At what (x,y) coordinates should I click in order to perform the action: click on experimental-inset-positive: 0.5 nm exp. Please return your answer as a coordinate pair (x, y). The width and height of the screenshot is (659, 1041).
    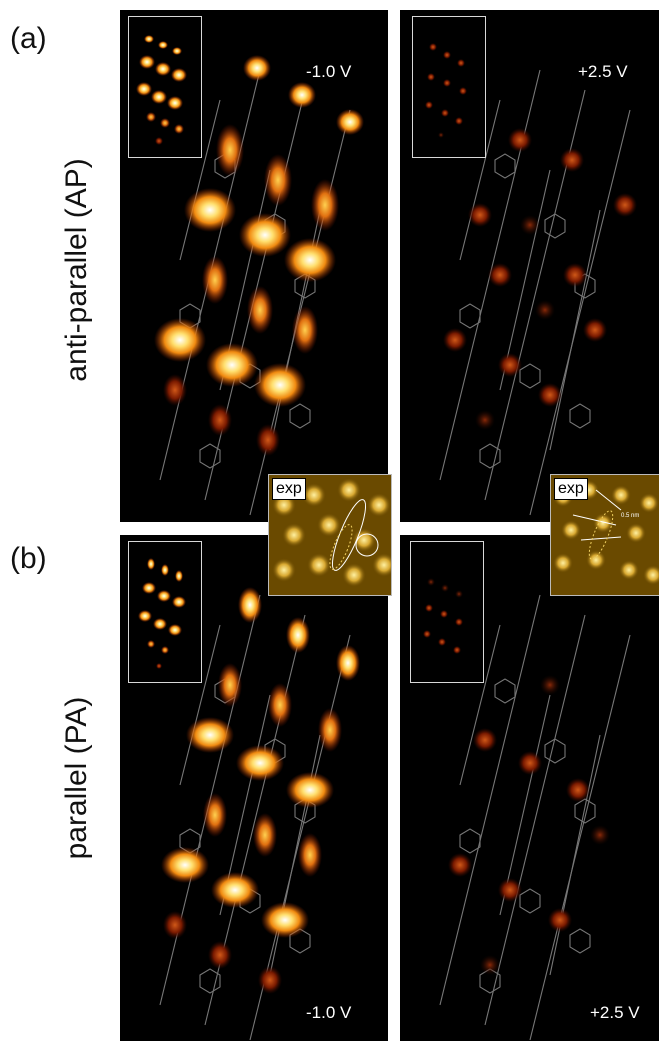
    Looking at the image, I should click on (604, 535).